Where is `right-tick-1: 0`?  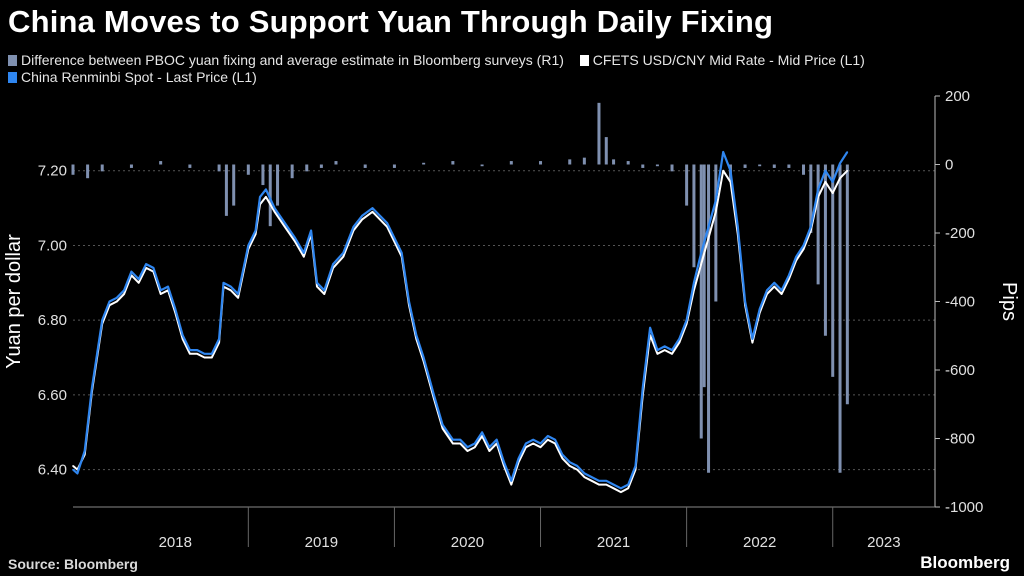
right-tick-1: 0 is located at coordinates (949, 165).